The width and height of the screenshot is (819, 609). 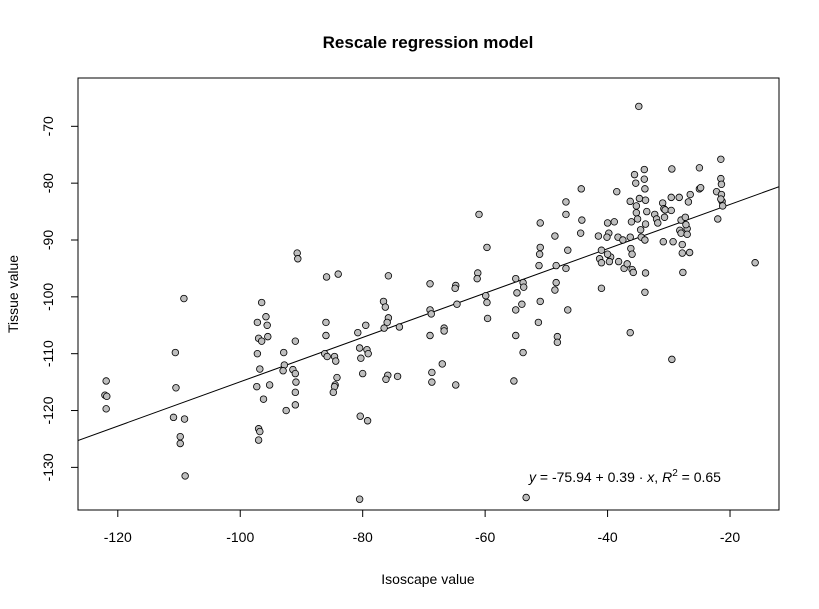 What do you see at coordinates (59, 298) in the screenshot?
I see `y-axis: -130 -120 -110 -100 -90 -80 -70` at bounding box center [59, 298].